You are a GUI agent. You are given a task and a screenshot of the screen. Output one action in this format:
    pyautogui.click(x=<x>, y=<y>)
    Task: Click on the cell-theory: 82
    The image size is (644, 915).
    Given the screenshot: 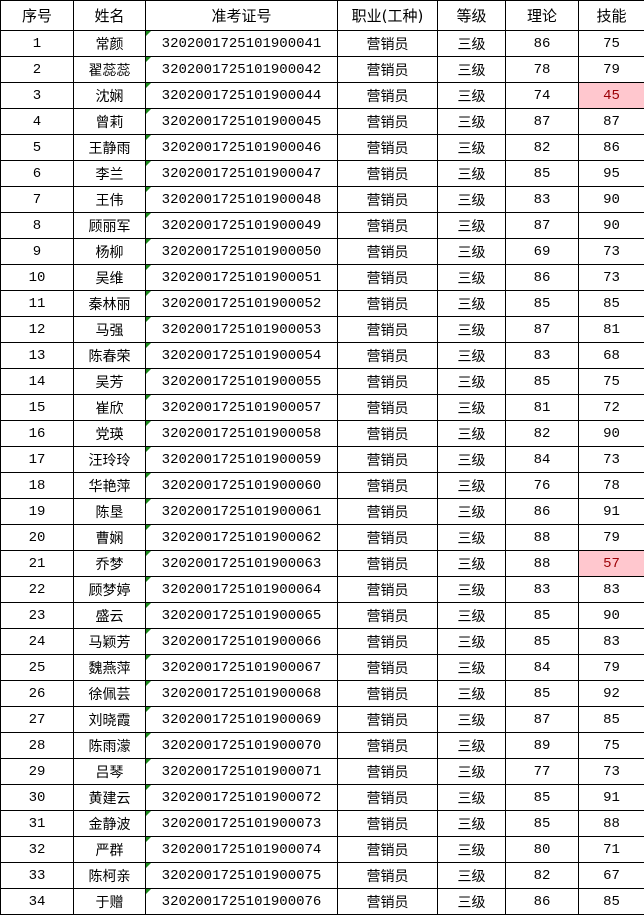 What is the action you would take?
    pyautogui.click(x=542, y=433)
    